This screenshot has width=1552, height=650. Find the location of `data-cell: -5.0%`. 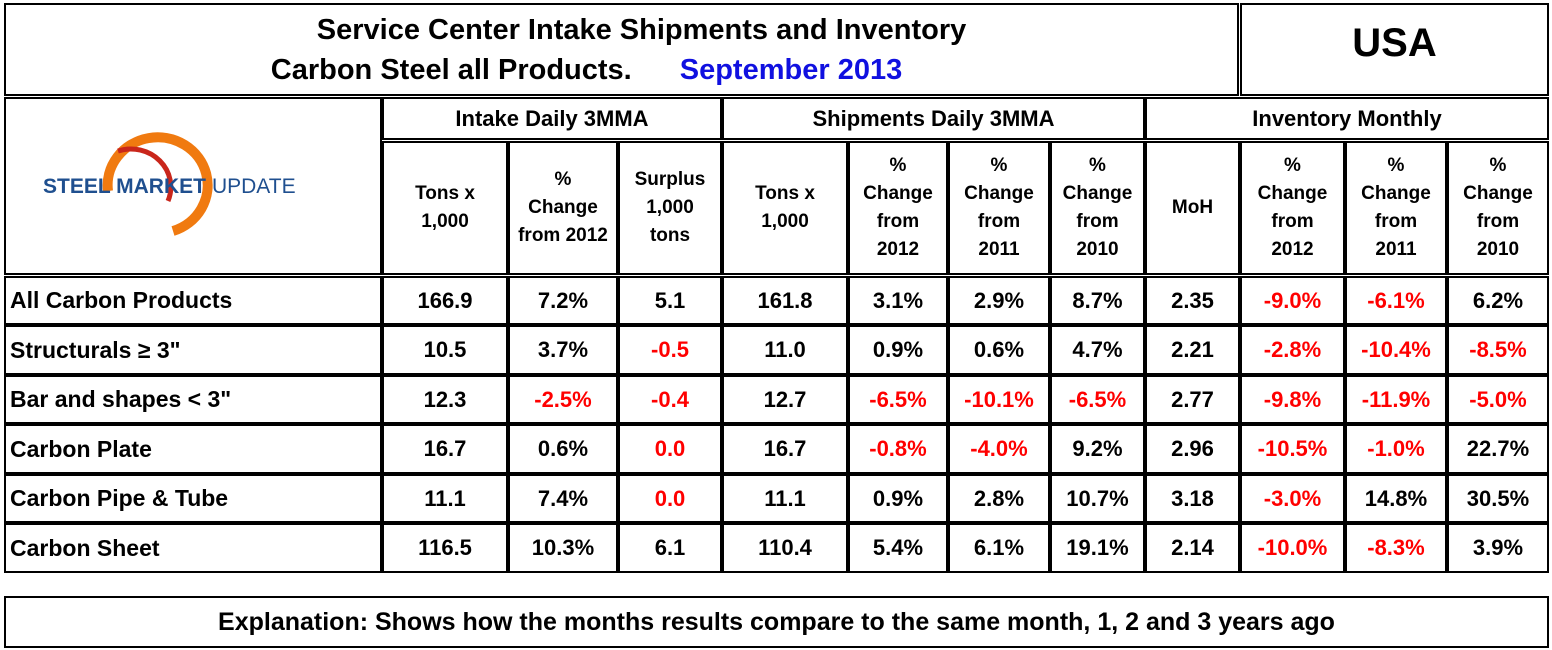

data-cell: -5.0% is located at coordinates (1498, 399).